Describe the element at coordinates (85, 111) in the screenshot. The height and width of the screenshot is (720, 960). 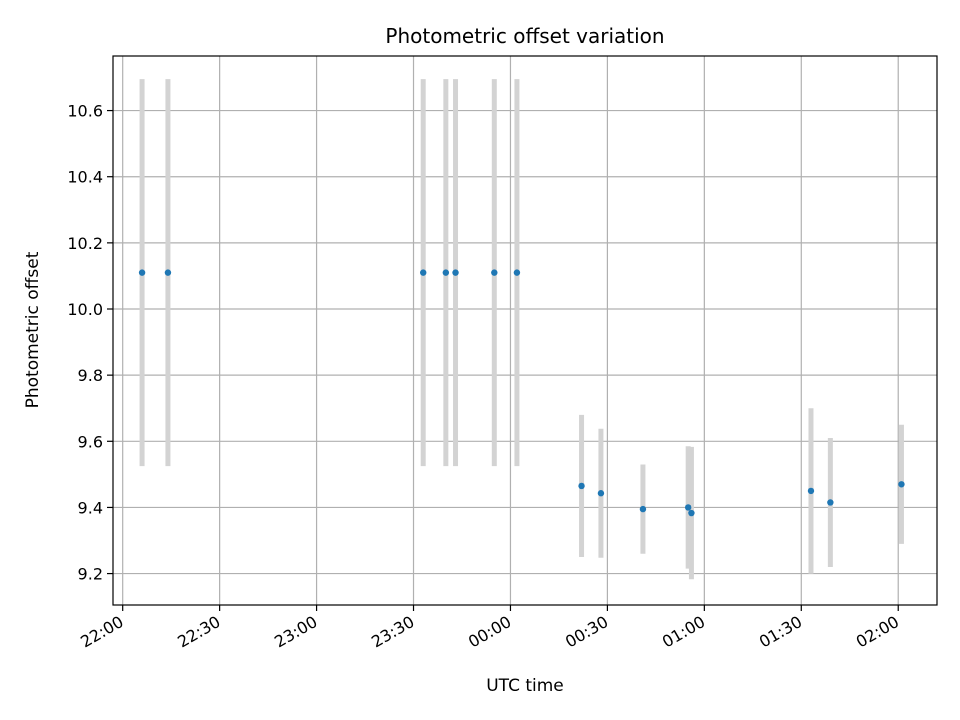
I see `y-tick-label: 10.6` at that location.